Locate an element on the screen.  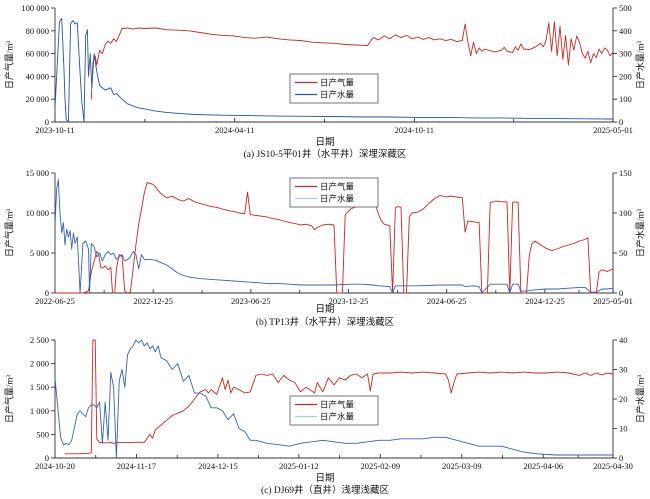
svg-text: 200 is located at coordinates (625, 76).